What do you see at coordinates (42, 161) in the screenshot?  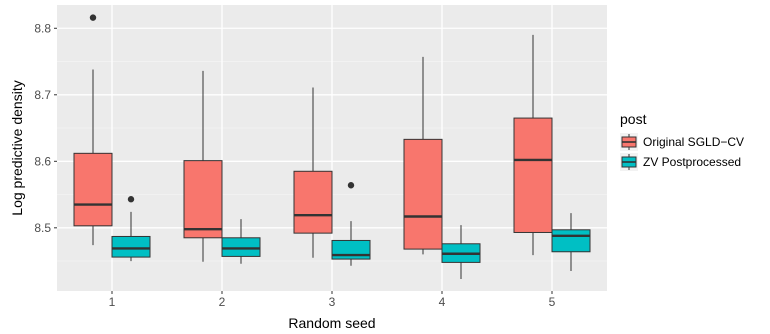 I see `y-tick-label: 8.6` at bounding box center [42, 161].